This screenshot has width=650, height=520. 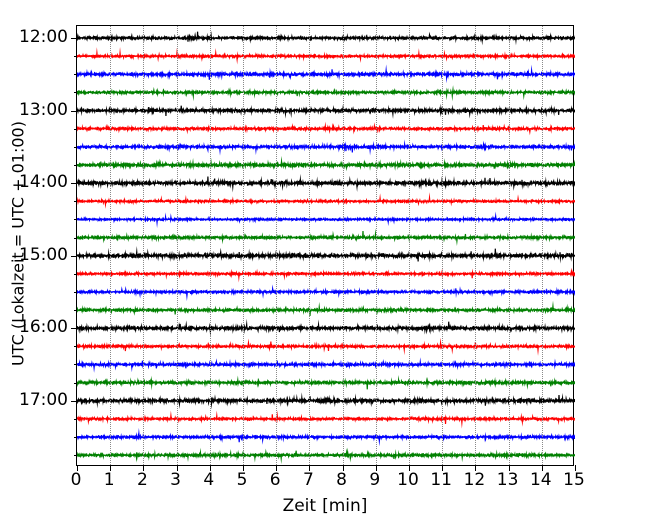 What do you see at coordinates (408, 480) in the screenshot?
I see `x-tick-label-10: 10` at bounding box center [408, 480].